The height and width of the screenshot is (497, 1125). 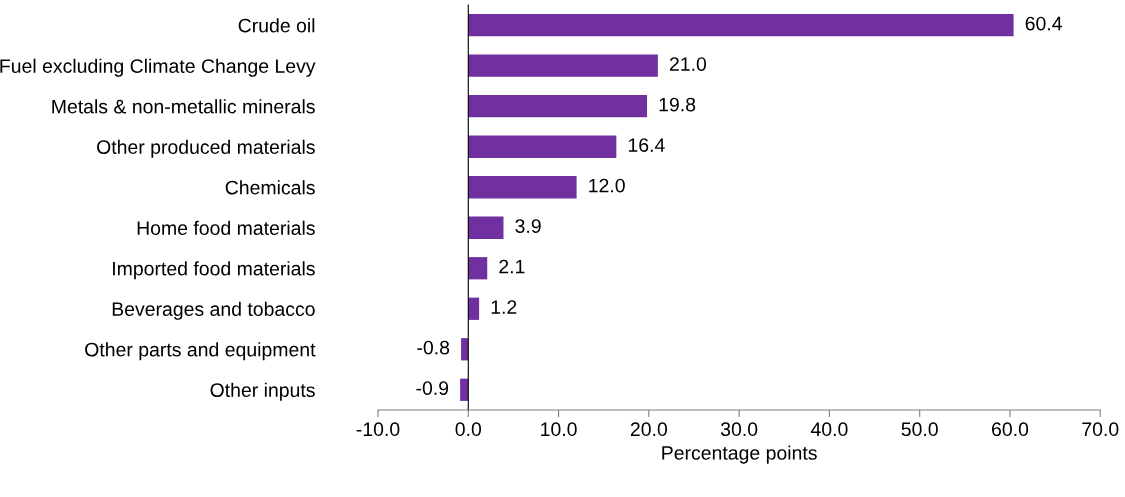 I want to click on x-tick-label: -10.0, so click(x=378, y=429).